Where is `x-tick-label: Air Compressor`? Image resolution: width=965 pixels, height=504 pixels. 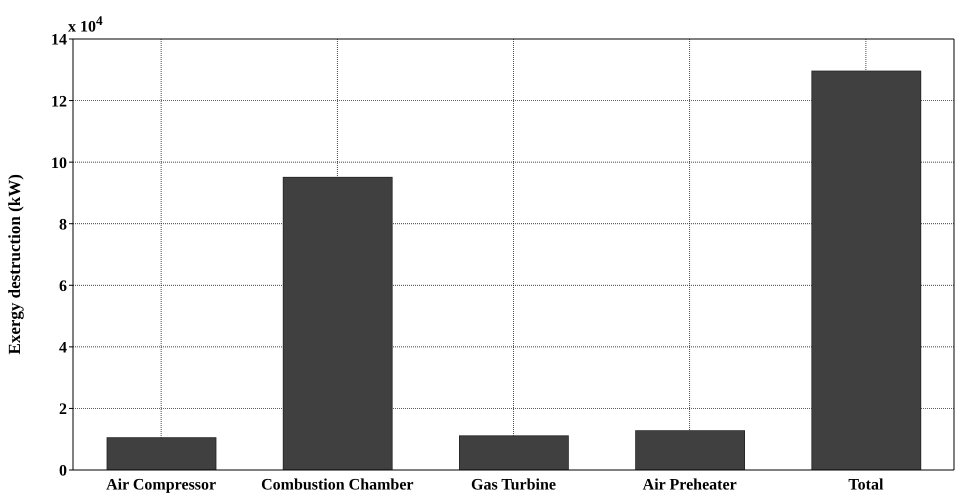 x-tick-label: Air Compressor is located at coordinates (161, 485).